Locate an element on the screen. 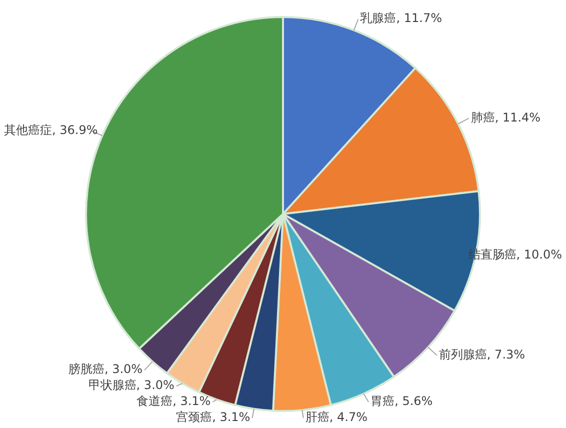 This screenshot has height=428, width=566. slice-label: 肝癌, 4.7% is located at coordinates (336, 417).